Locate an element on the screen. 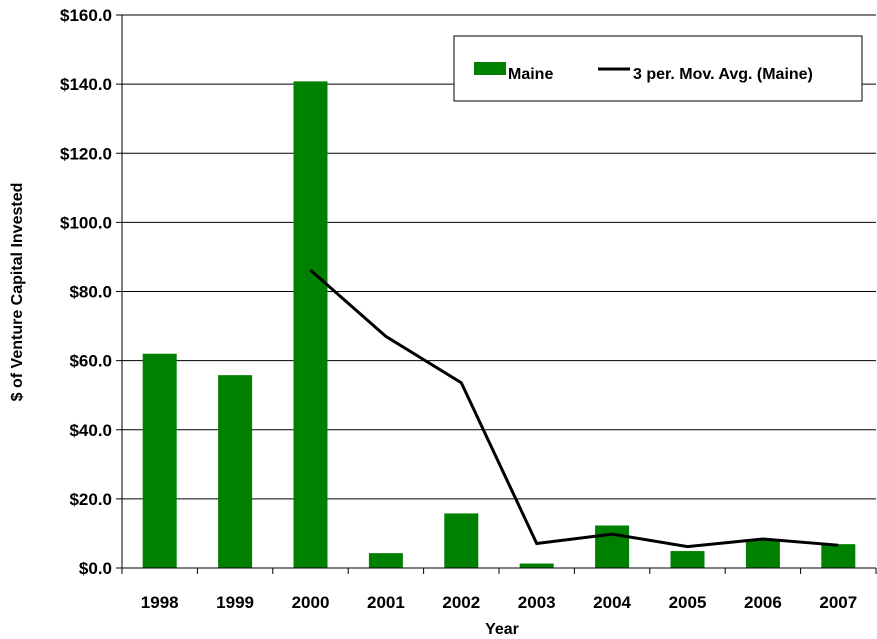 The height and width of the screenshot is (639, 877). bar-2001 is located at coordinates (385, 560).